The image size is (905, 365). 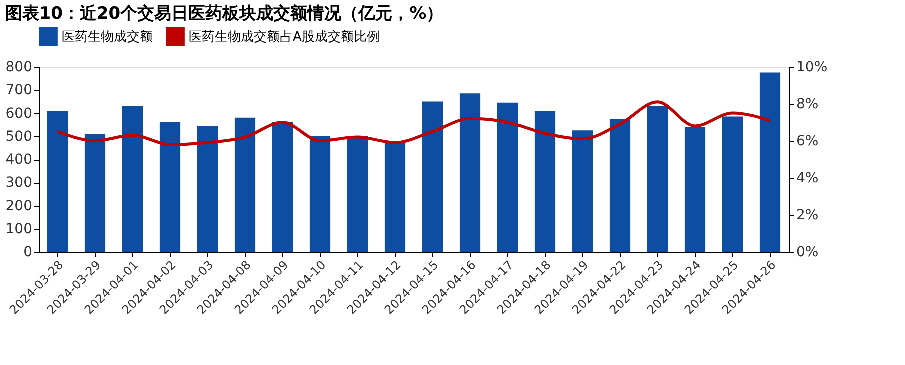 What do you see at coordinates (414, 123) in the screenshot?
I see `line-series` at bounding box center [414, 123].